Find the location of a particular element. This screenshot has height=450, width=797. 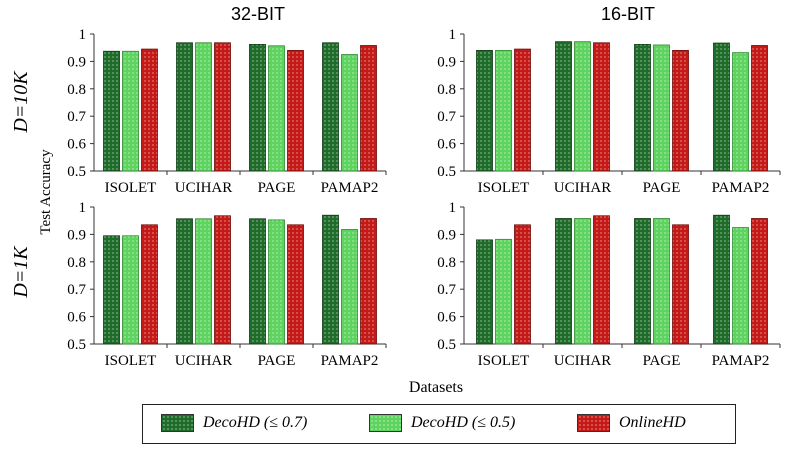

legend-item-decohd-07: DecoHD (≤ 0.7) is located at coordinates (234, 423).